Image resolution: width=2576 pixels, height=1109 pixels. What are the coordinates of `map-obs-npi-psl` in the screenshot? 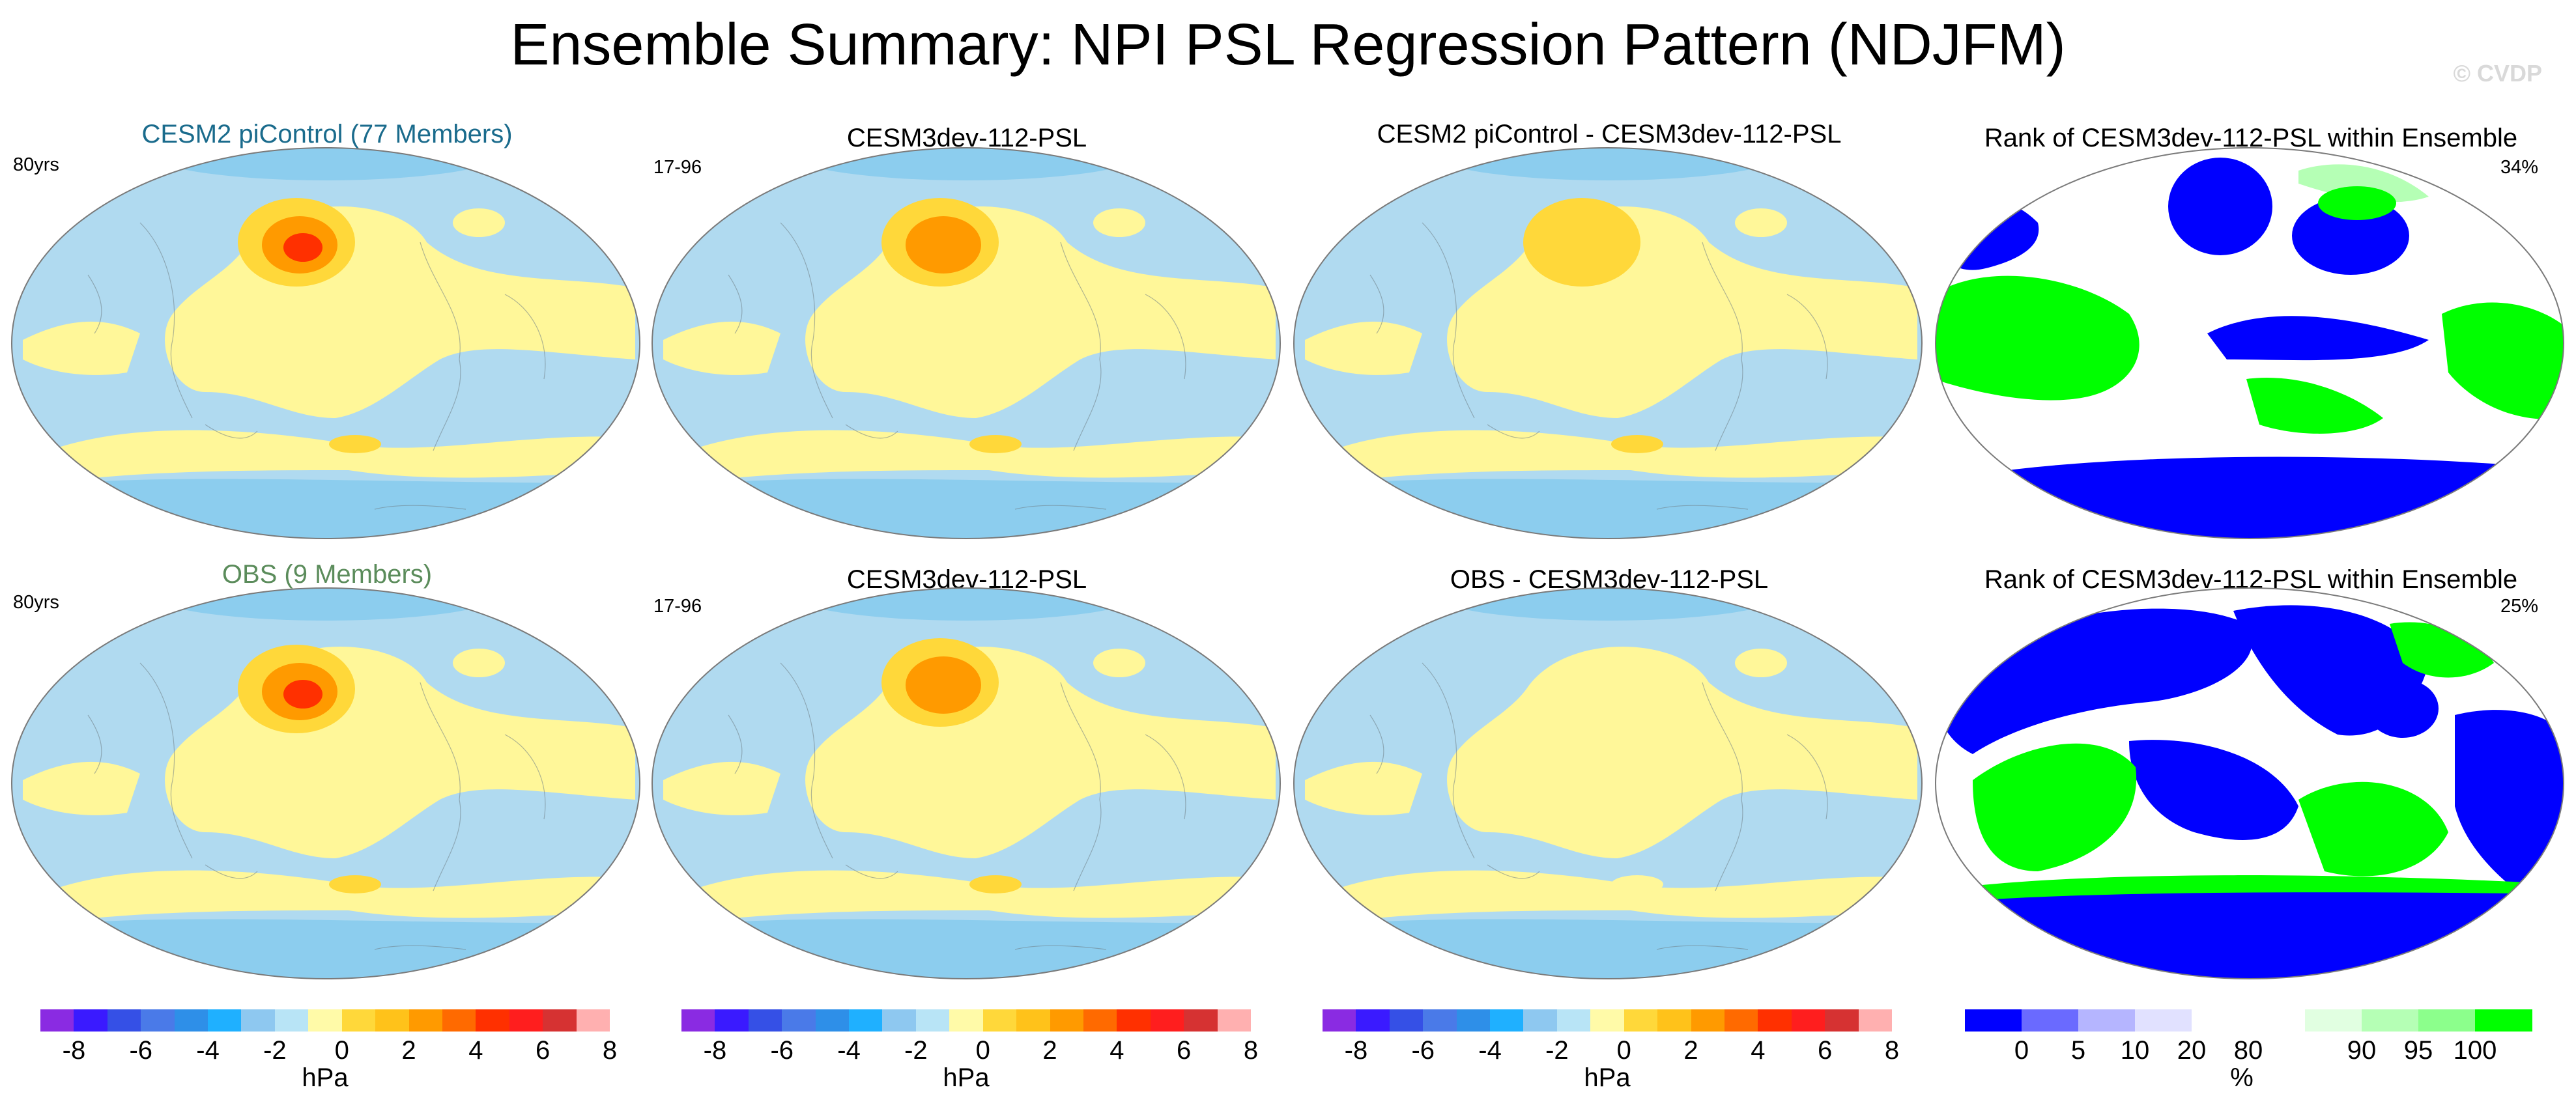 It's located at (325, 783).